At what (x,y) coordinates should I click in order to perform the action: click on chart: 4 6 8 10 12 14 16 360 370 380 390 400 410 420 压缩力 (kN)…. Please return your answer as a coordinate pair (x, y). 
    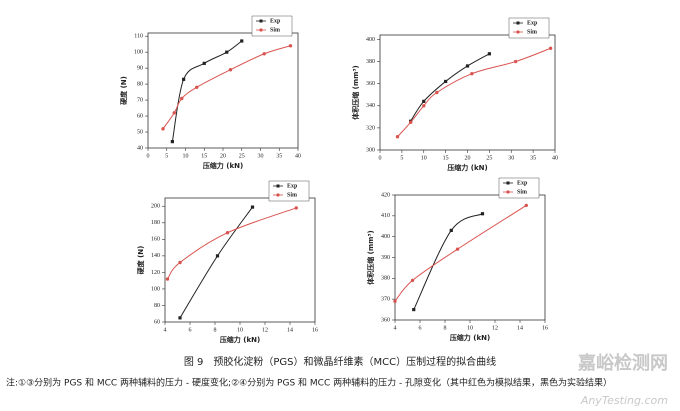
    Looking at the image, I should click on (457, 259).